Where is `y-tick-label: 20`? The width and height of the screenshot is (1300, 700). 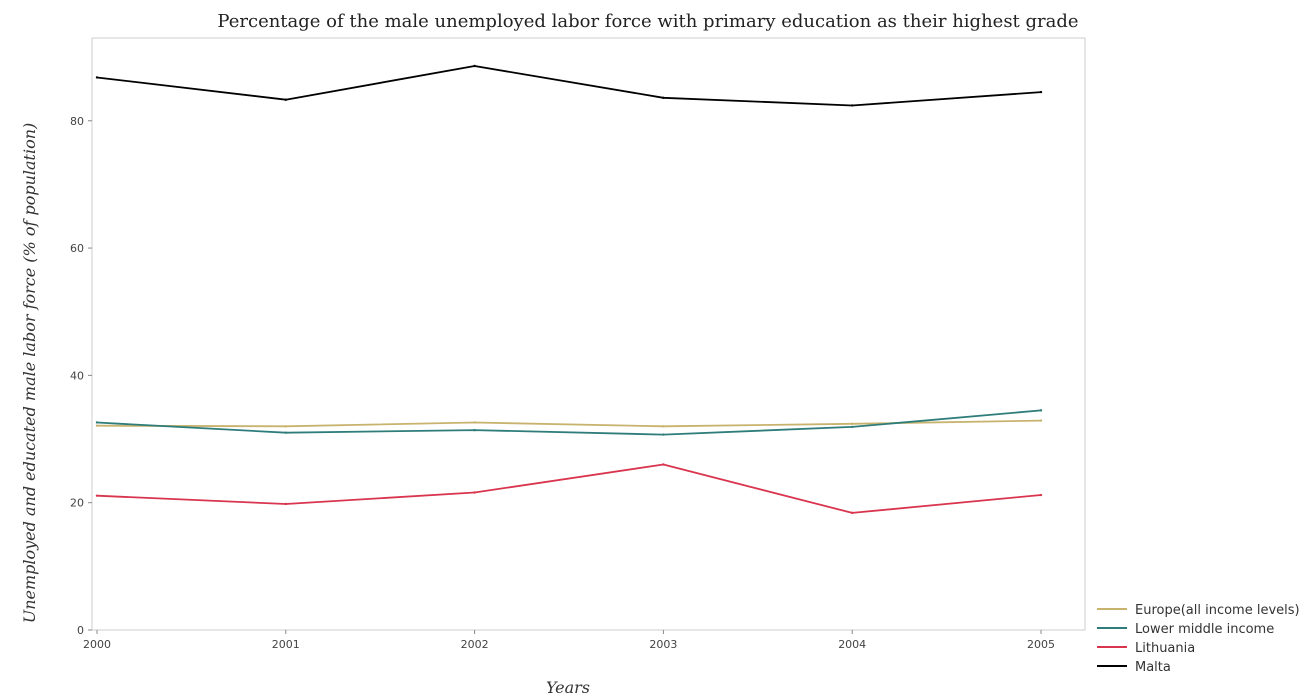 y-tick-label: 20 is located at coordinates (77, 503).